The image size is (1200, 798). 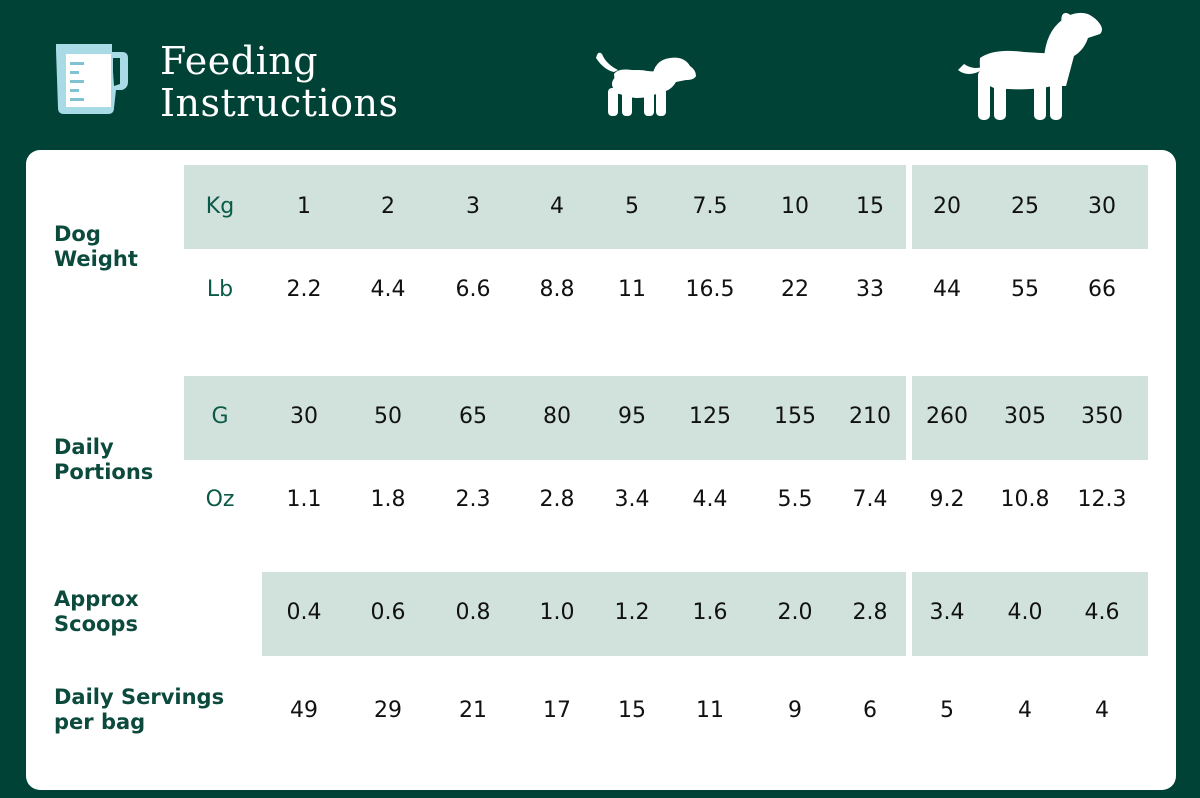 I want to click on g-cell: 350, so click(x=1102, y=416).